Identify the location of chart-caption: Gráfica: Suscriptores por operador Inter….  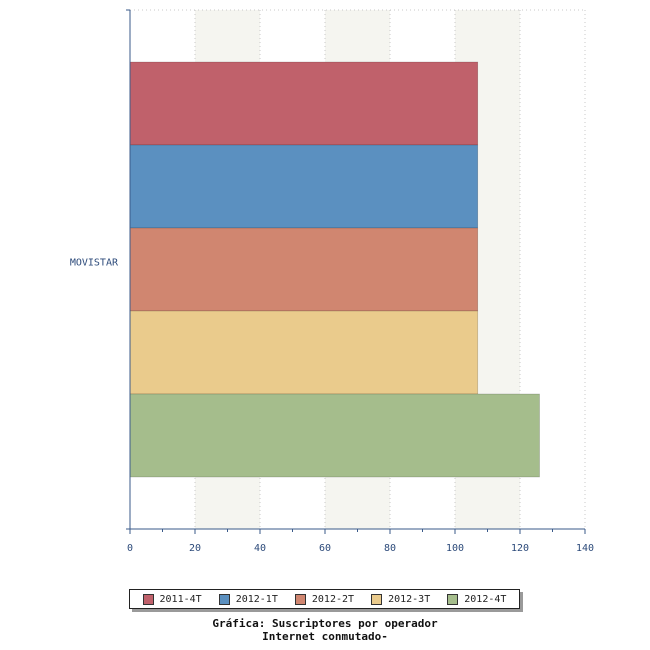
(325, 630).